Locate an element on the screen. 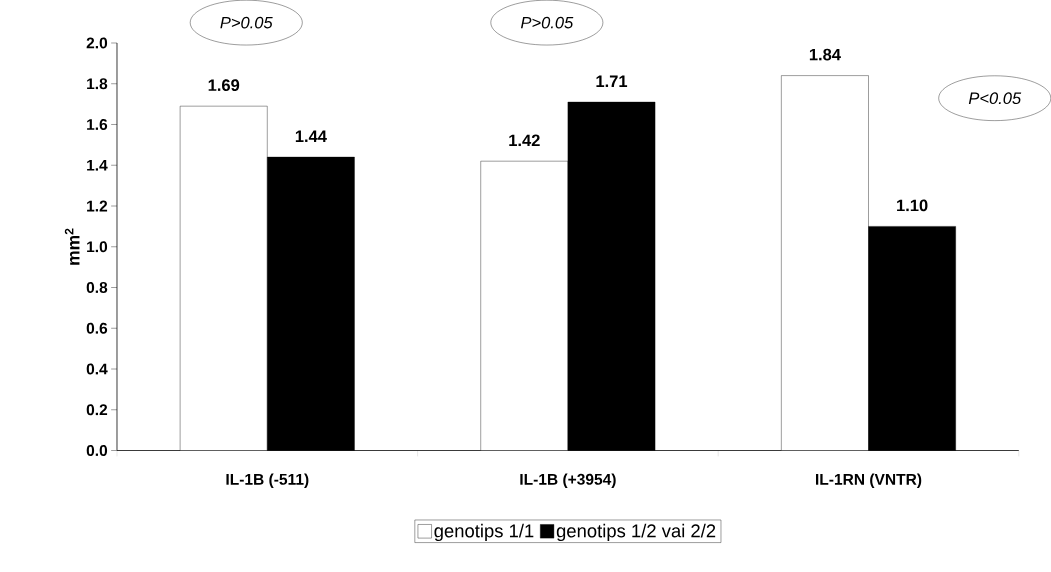 This screenshot has height=572, width=1051. data-label: 1.42 is located at coordinates (524, 140).